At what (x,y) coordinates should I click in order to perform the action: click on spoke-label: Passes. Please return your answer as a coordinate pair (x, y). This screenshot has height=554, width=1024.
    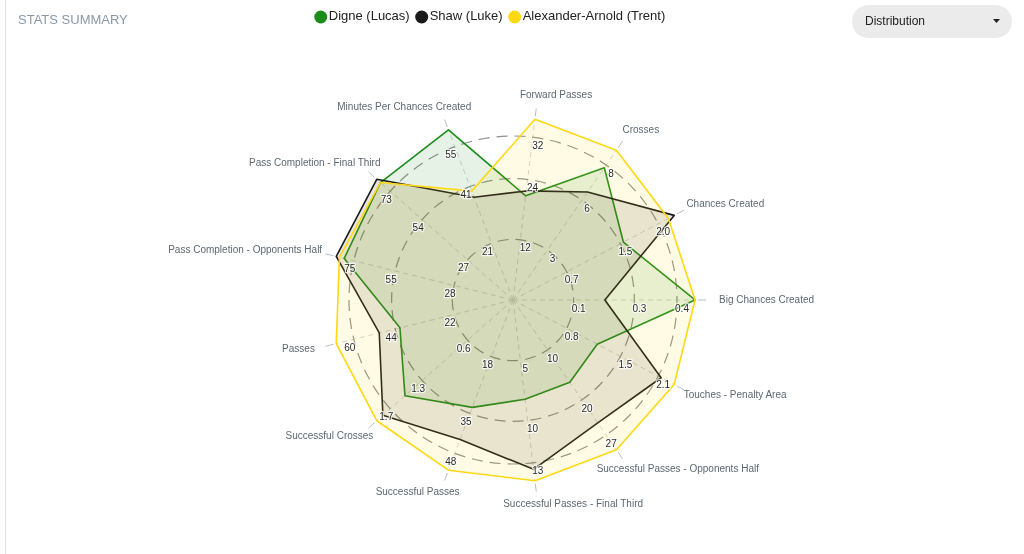
    Looking at the image, I should click on (298, 348).